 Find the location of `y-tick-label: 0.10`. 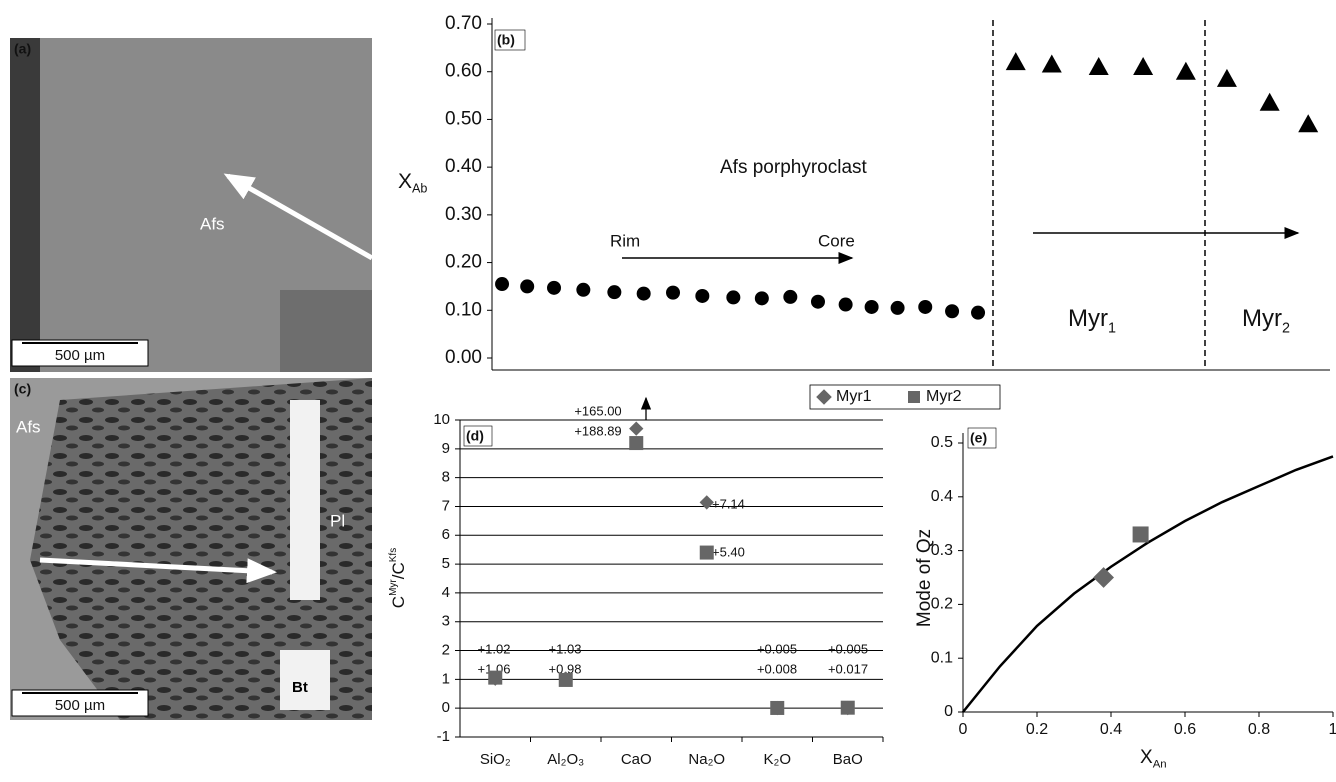

y-tick-label: 0.10 is located at coordinates (463, 309).